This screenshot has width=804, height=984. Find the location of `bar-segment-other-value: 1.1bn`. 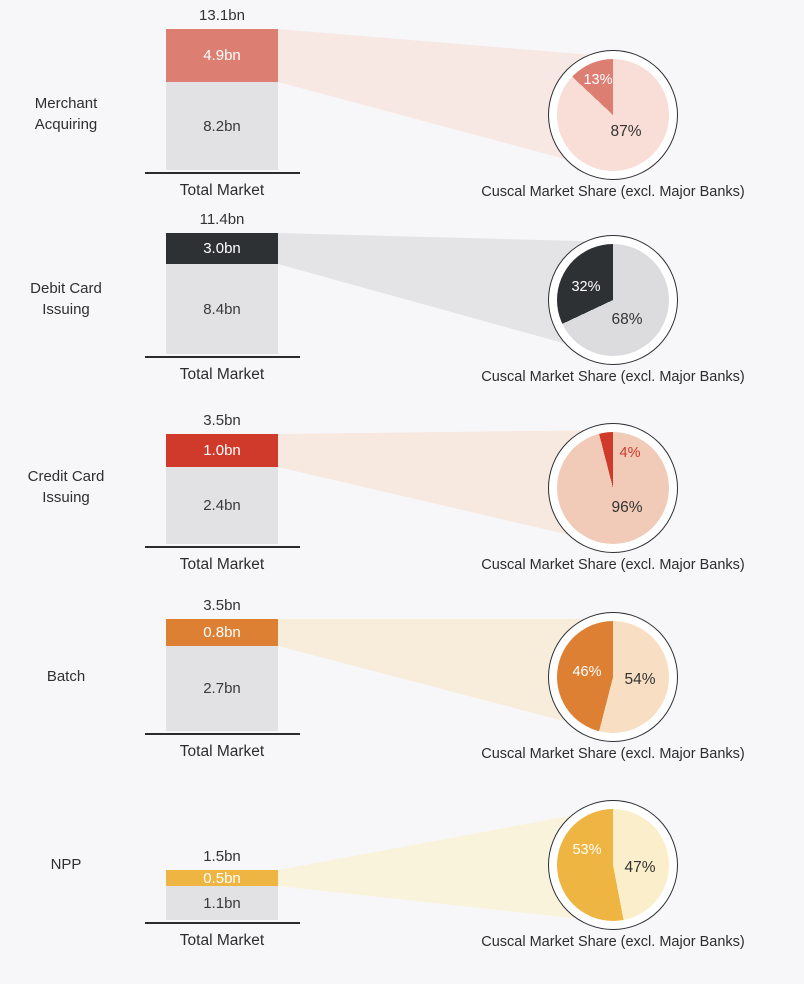

bar-segment-other-value: 1.1bn is located at coordinates (222, 903).